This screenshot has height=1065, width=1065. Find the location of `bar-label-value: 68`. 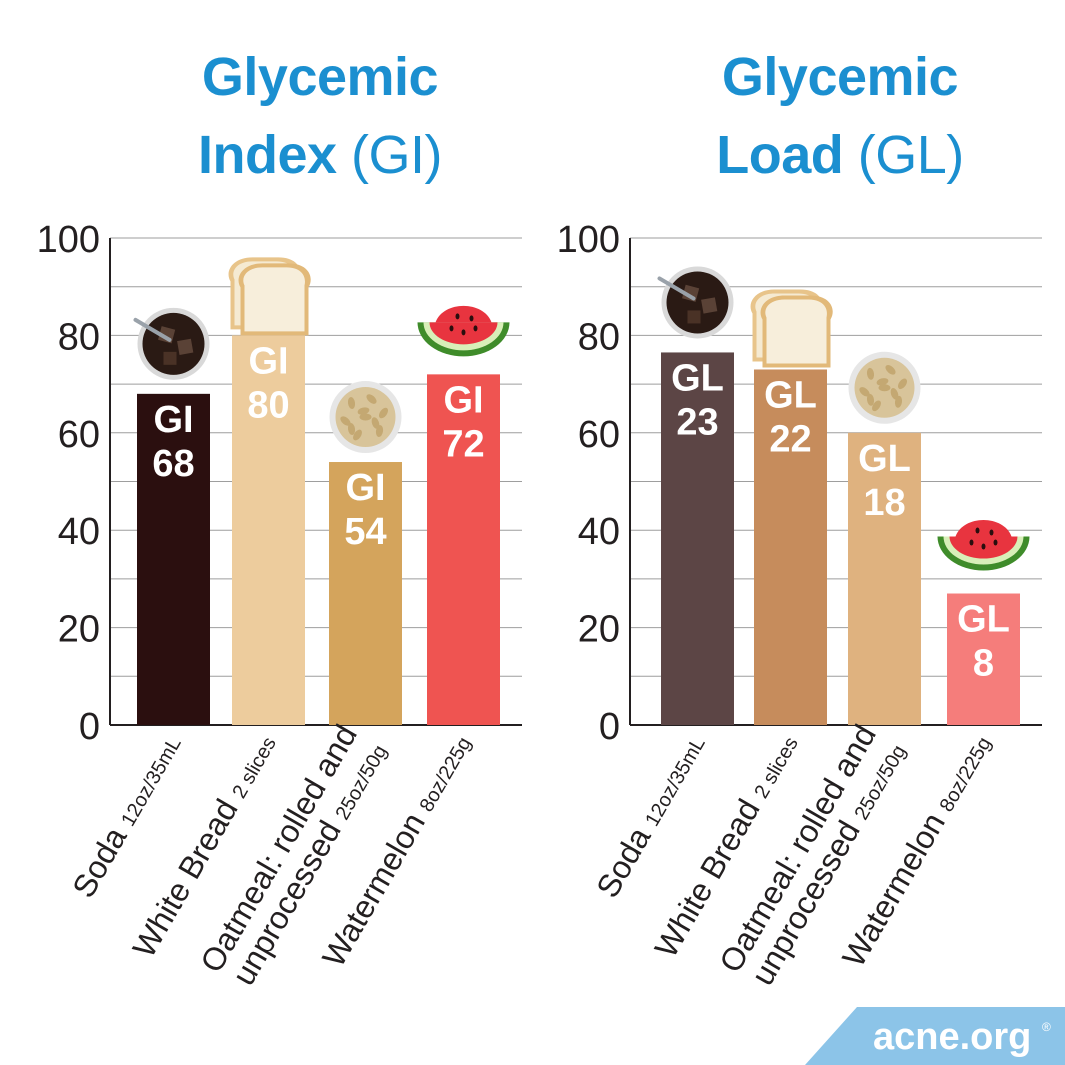

bar-label-value: 68 is located at coordinates (173, 464).